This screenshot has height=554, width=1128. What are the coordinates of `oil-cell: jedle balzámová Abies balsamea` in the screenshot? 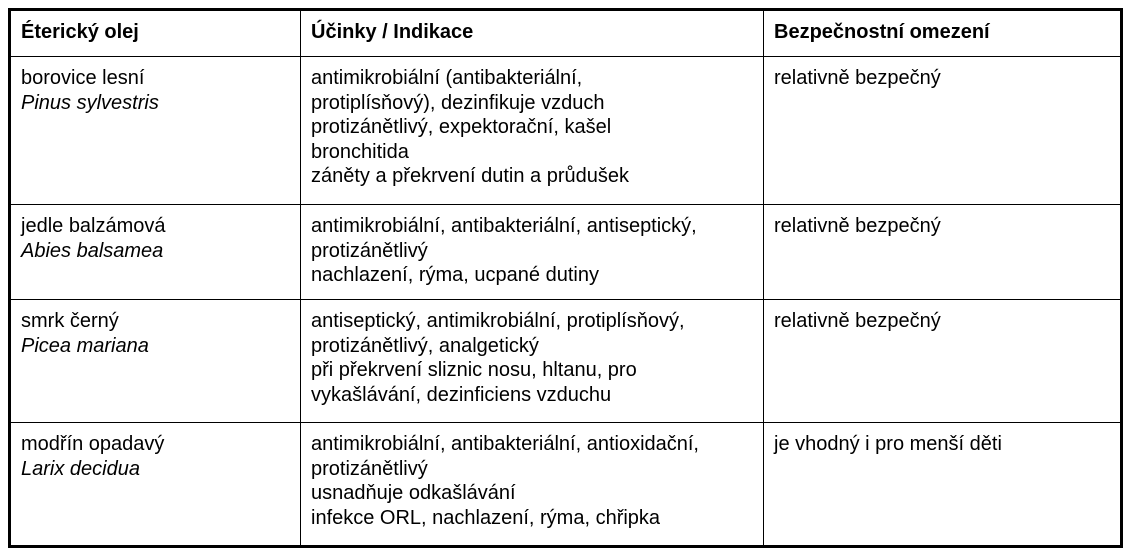 It's located at (155, 252).